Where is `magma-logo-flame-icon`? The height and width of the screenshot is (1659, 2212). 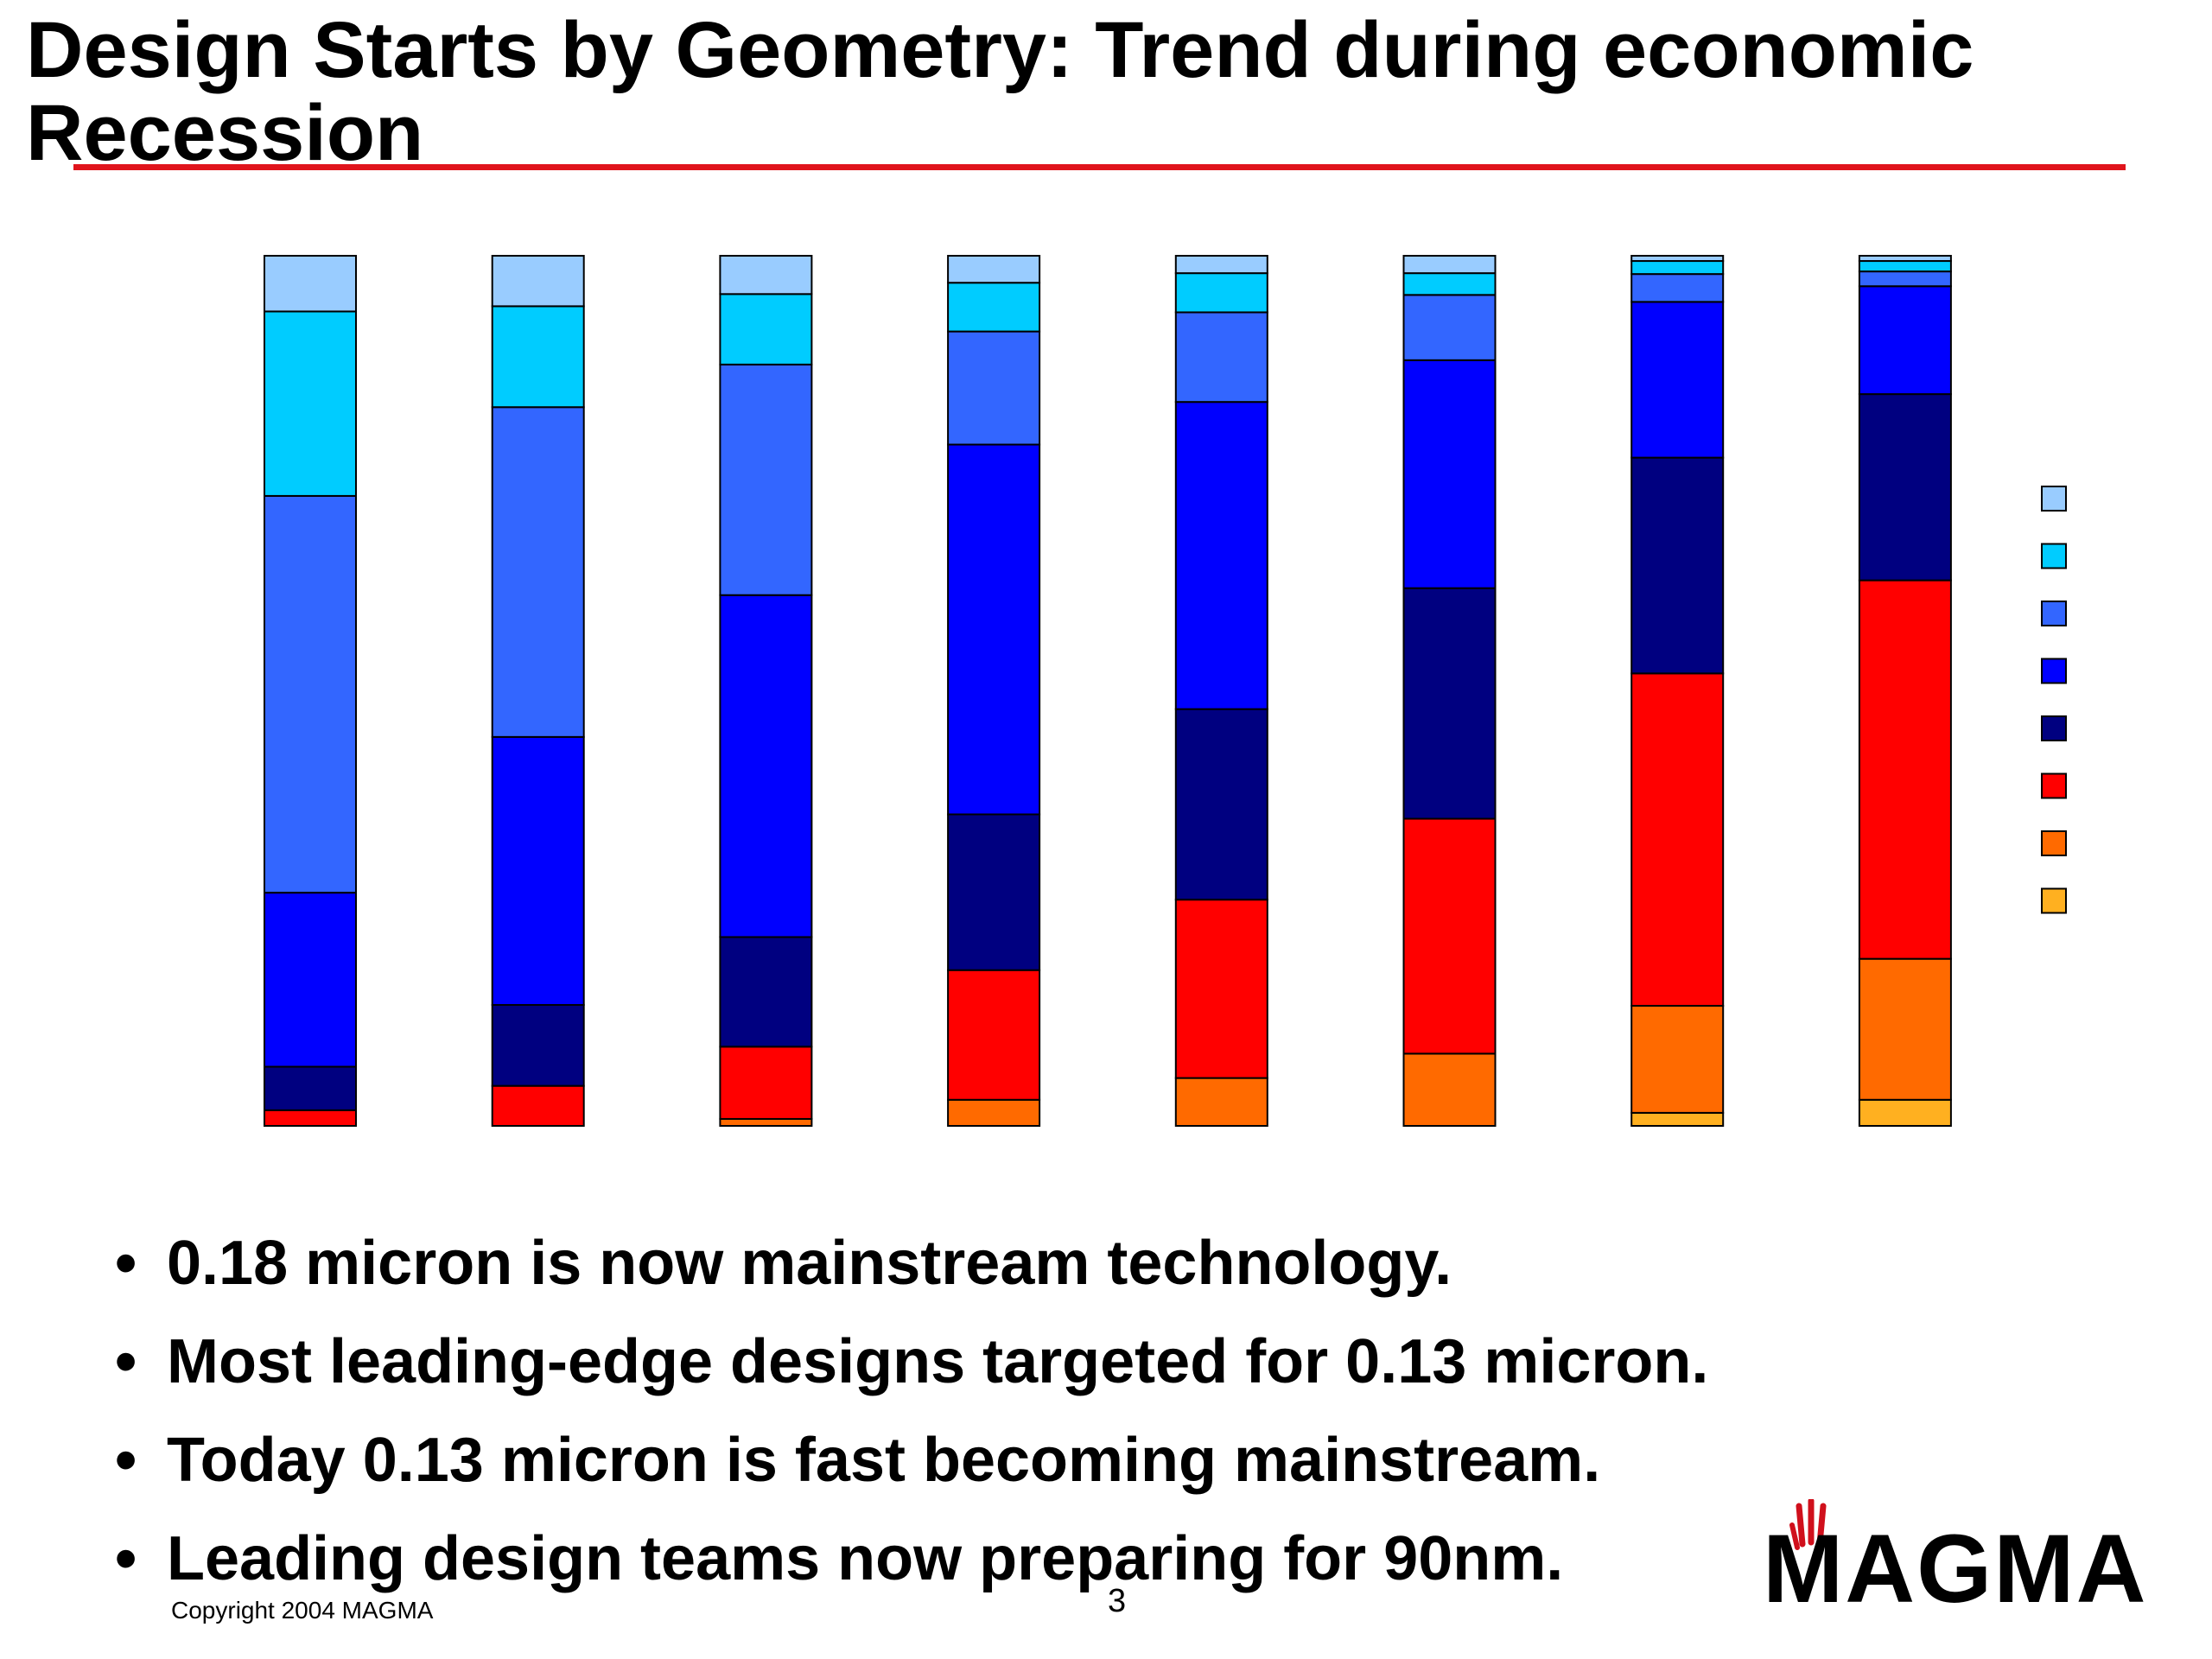
magma-logo-flame-icon is located at coordinates (1808, 1524).